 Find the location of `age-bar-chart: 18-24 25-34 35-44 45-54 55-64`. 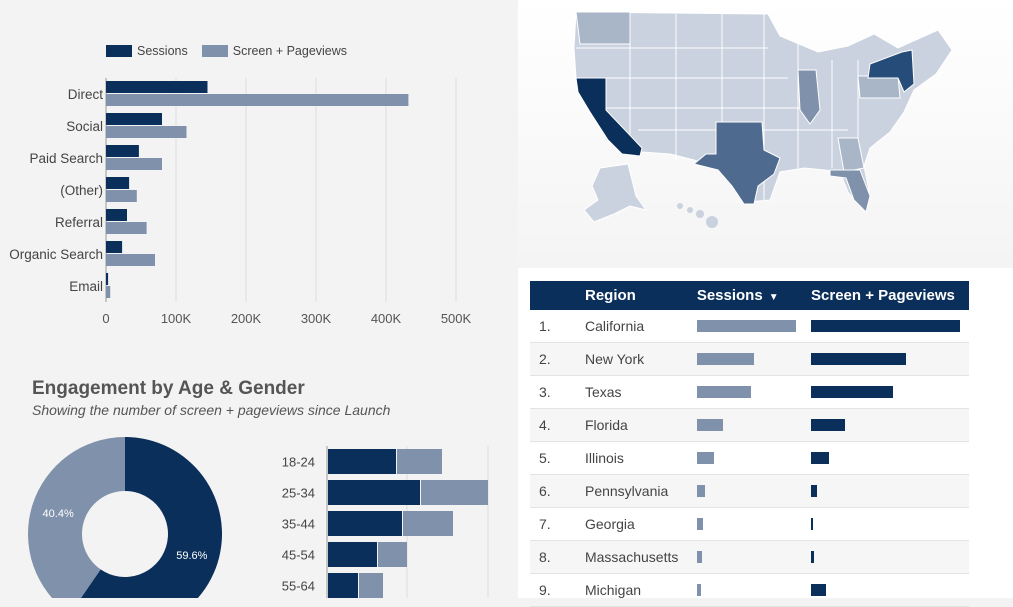

age-bar-chart: 18-24 25-34 35-44 45-54 55-64 is located at coordinates (385, 522).